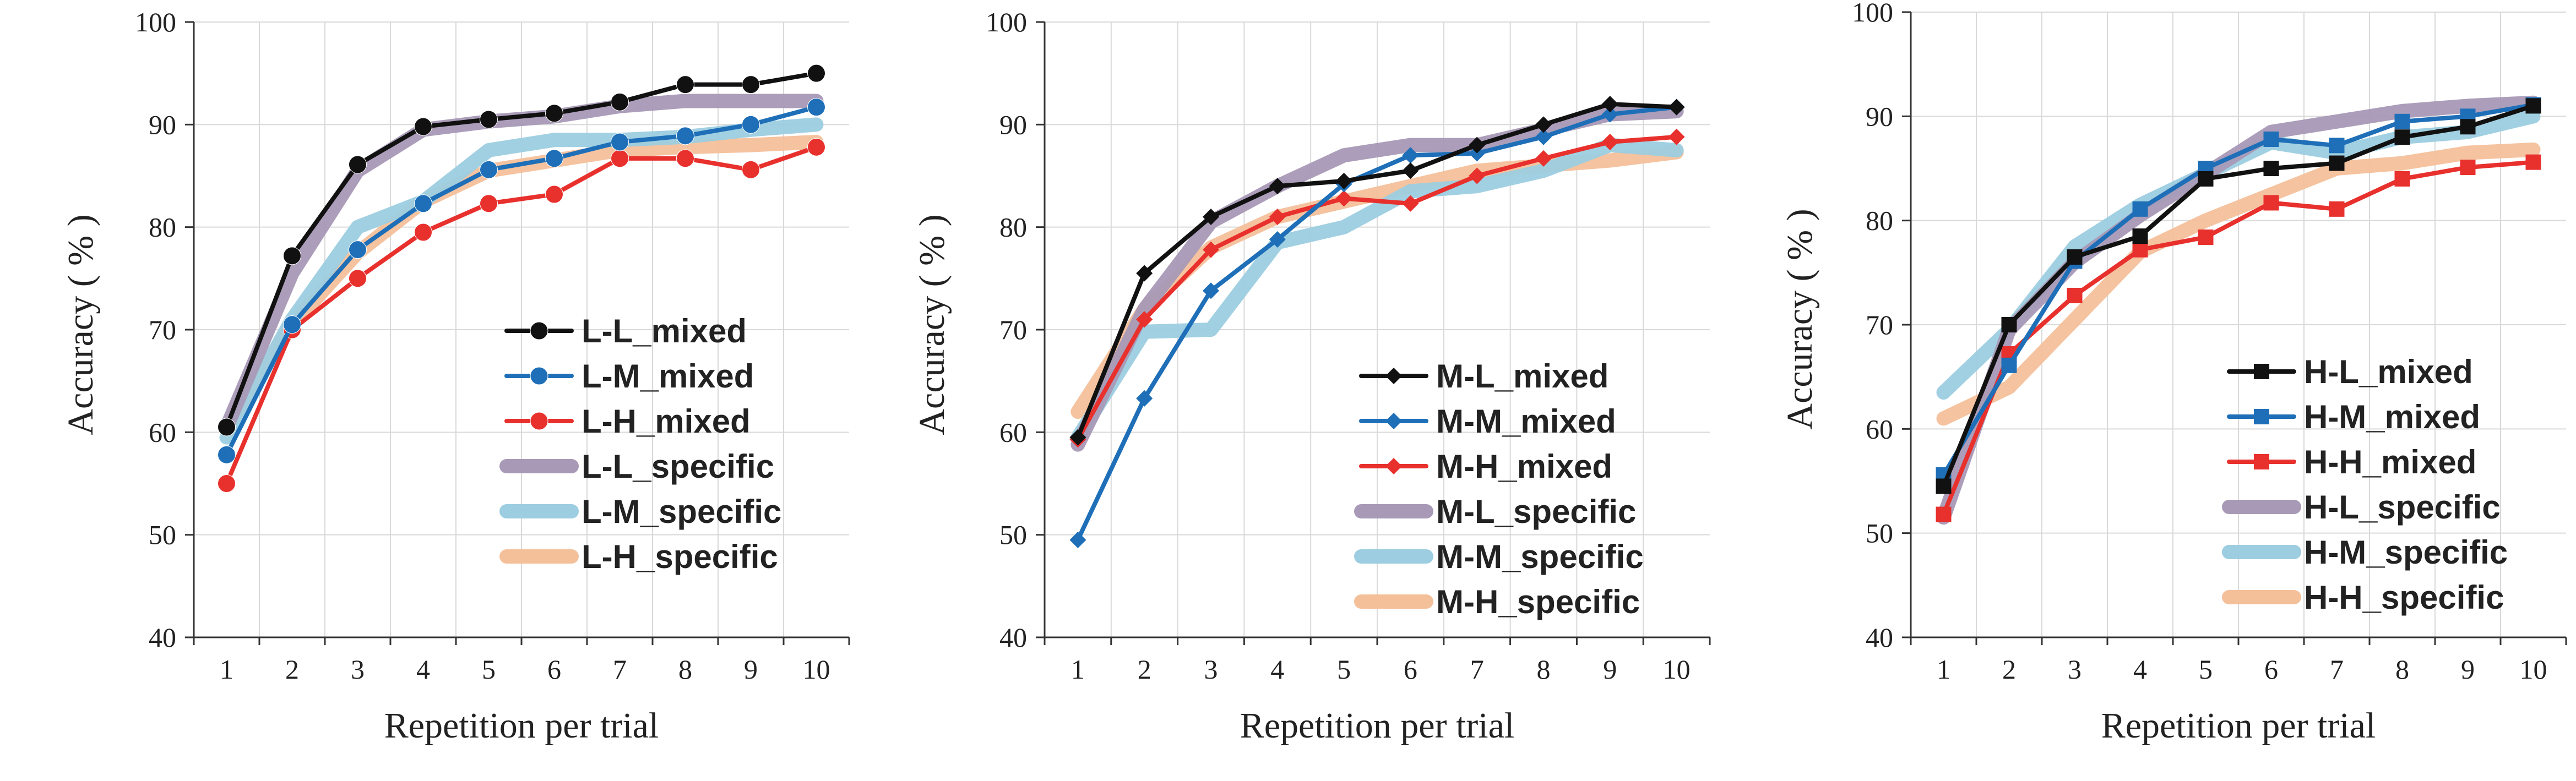  What do you see at coordinates (2468, 669) in the screenshot?
I see `x-tick-label: 9` at bounding box center [2468, 669].